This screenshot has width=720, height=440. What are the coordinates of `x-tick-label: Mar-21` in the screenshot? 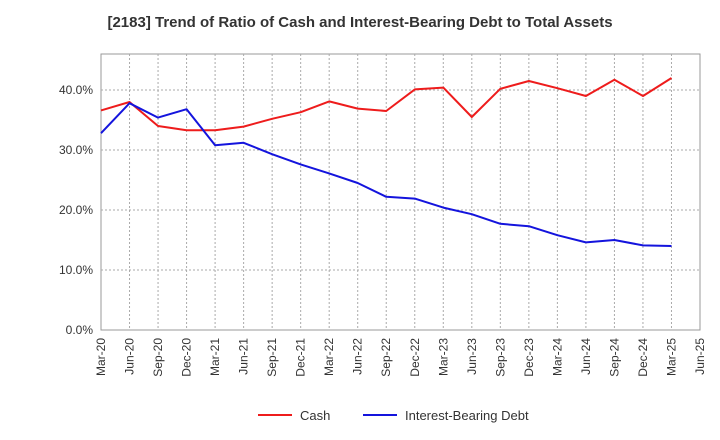 It's located at (215, 357).